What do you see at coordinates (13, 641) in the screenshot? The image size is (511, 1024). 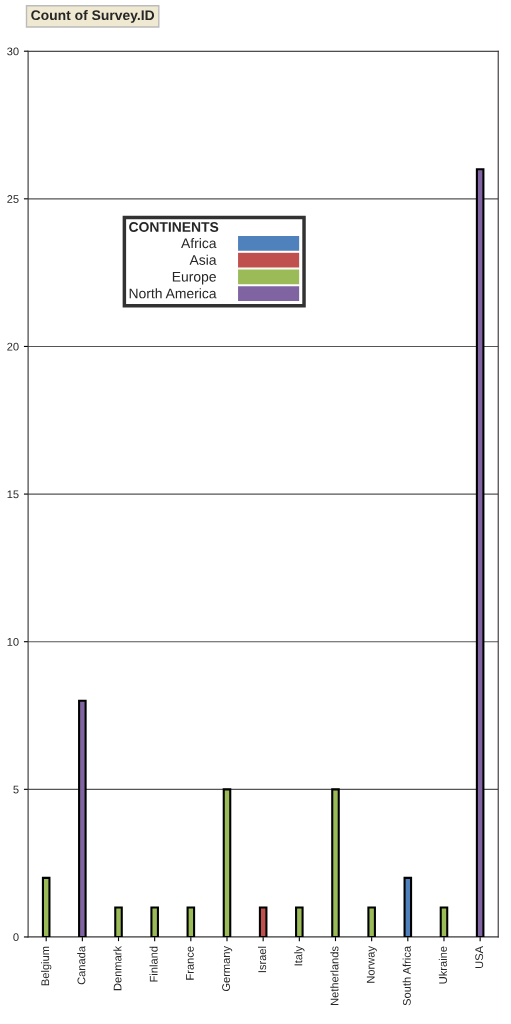 I see `y-tick-label: 10` at bounding box center [13, 641].